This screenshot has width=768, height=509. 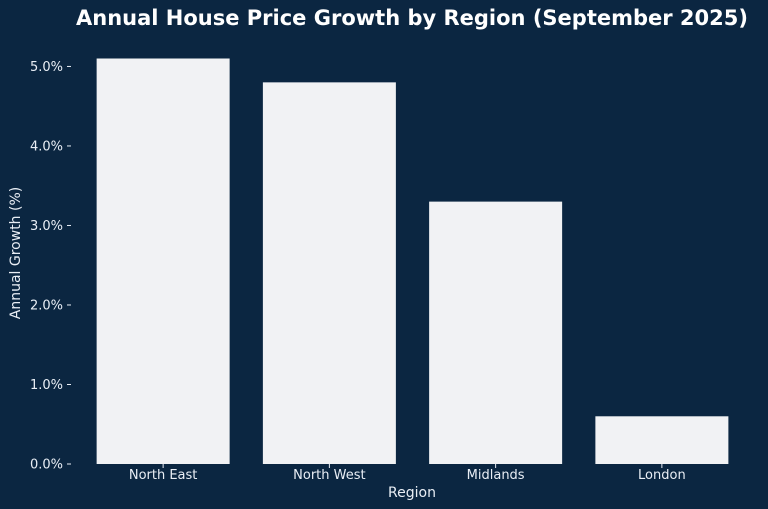 I want to click on x-tick-label-north-east: North East, so click(x=163, y=475).